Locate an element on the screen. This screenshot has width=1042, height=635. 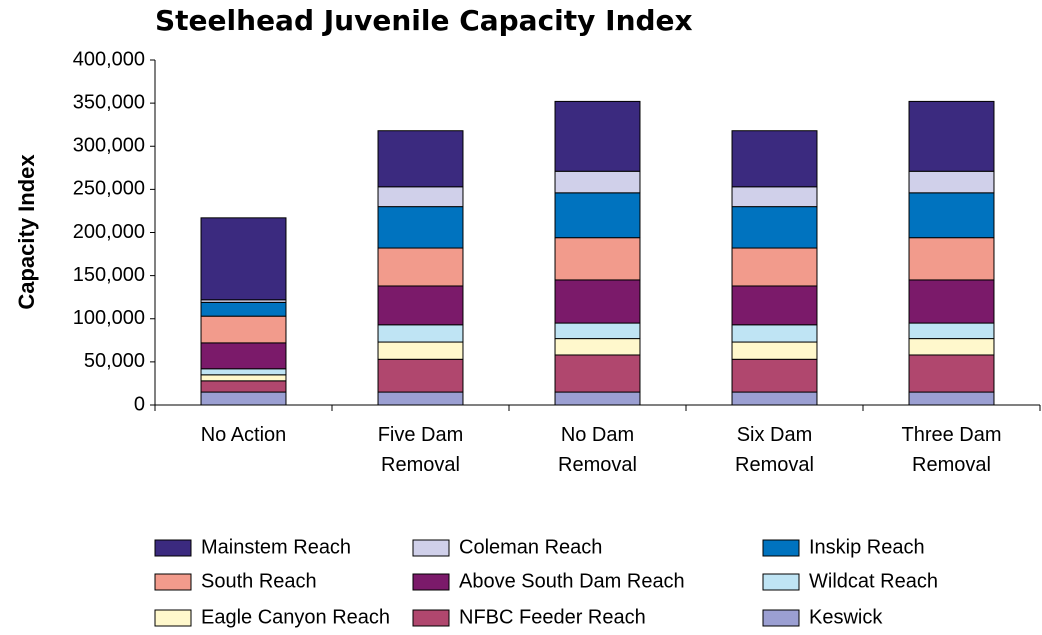
x-tick-label: No Action is located at coordinates (243, 435).